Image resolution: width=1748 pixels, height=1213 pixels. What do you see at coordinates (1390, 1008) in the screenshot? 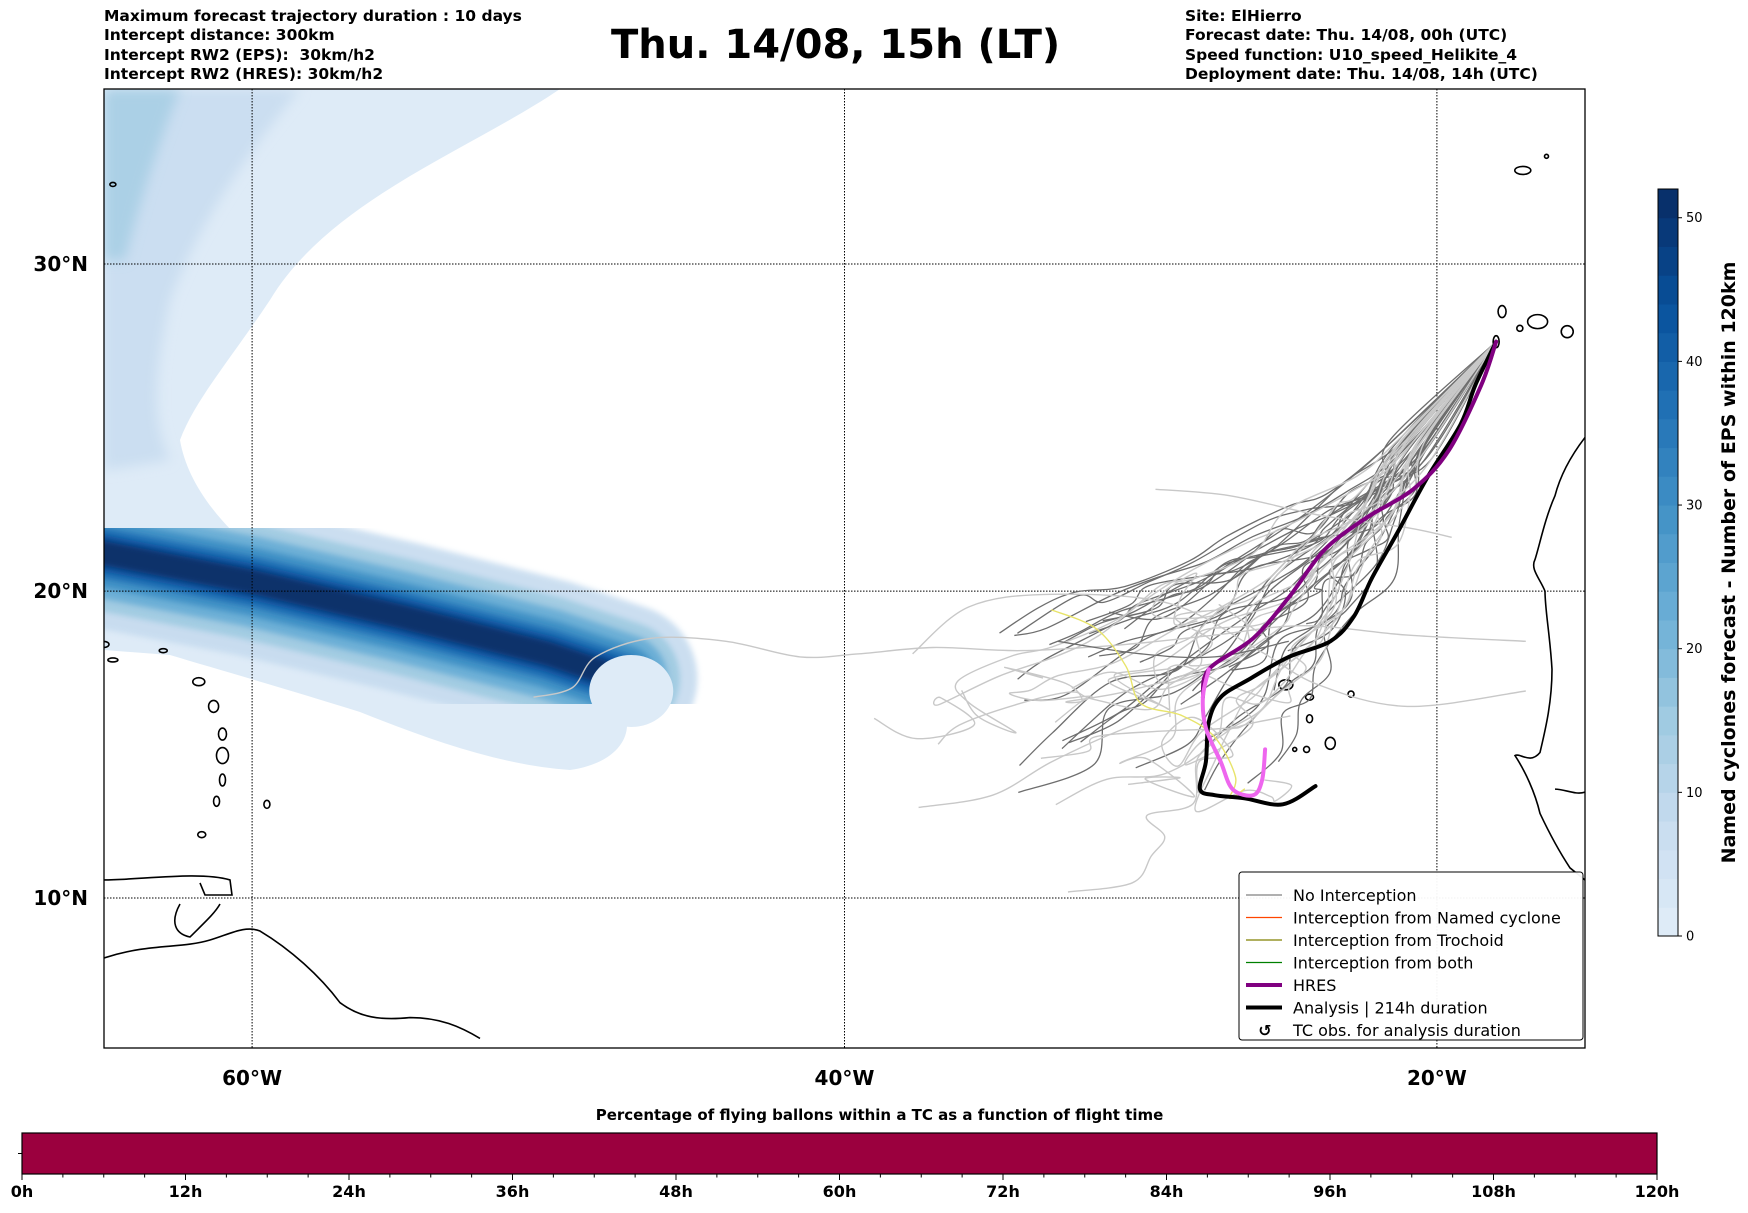
I see `legend-label: Analysis | 214h duration` at bounding box center [1390, 1008].